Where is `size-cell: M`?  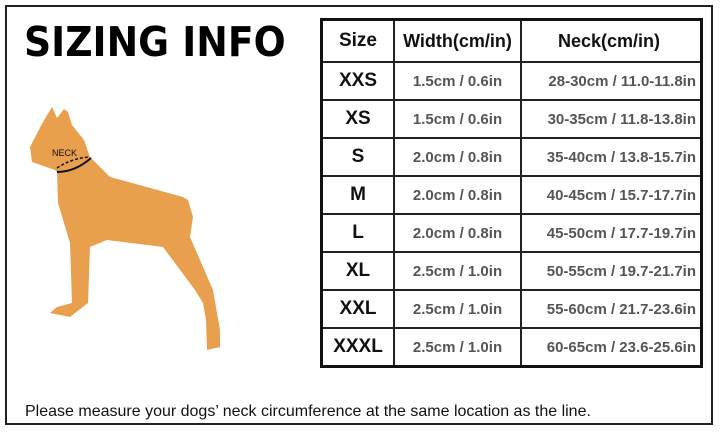 size-cell: M is located at coordinates (357, 195).